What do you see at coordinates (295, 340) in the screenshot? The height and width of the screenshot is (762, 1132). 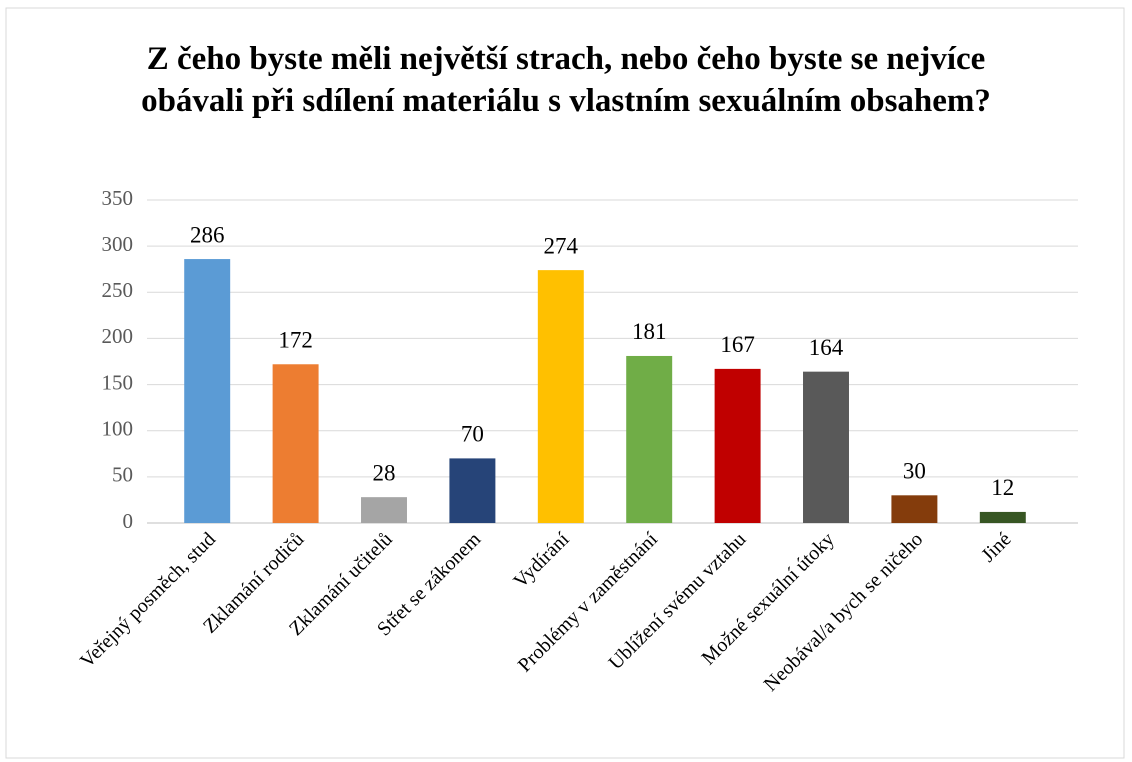 I see `data-label: 172` at bounding box center [295, 340].